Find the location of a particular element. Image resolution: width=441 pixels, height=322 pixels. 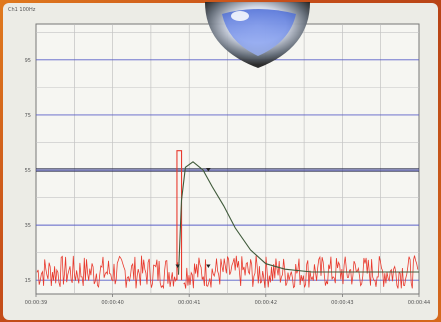

markers is located at coordinates (193, 218).